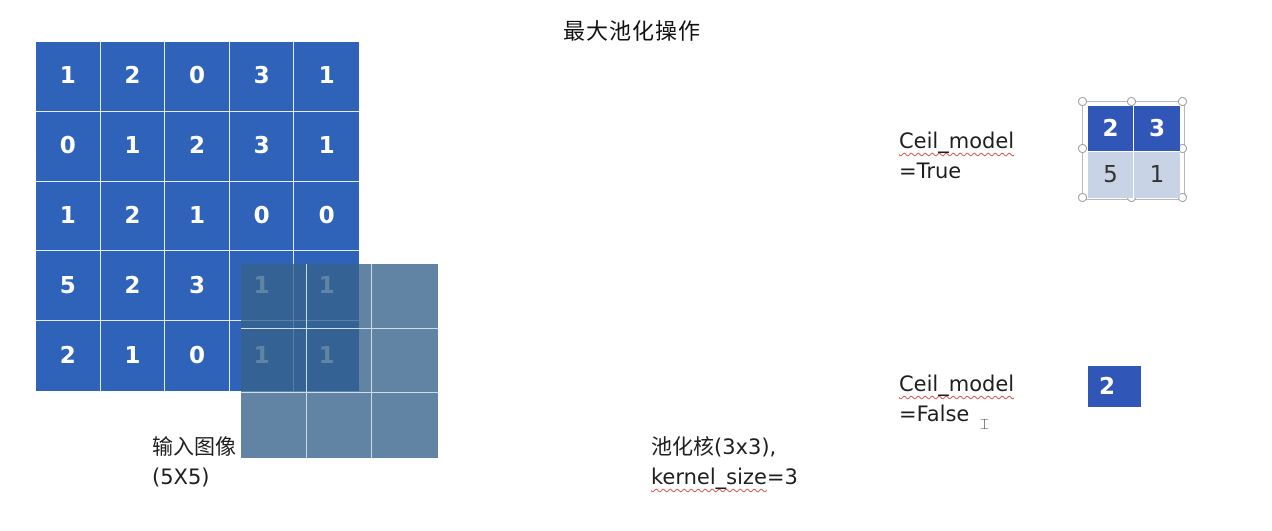 Image resolution: width=1272 pixels, height=531 pixels. What do you see at coordinates (934, 414) in the screenshot?
I see `ceil-false-value: =False` at bounding box center [934, 414].